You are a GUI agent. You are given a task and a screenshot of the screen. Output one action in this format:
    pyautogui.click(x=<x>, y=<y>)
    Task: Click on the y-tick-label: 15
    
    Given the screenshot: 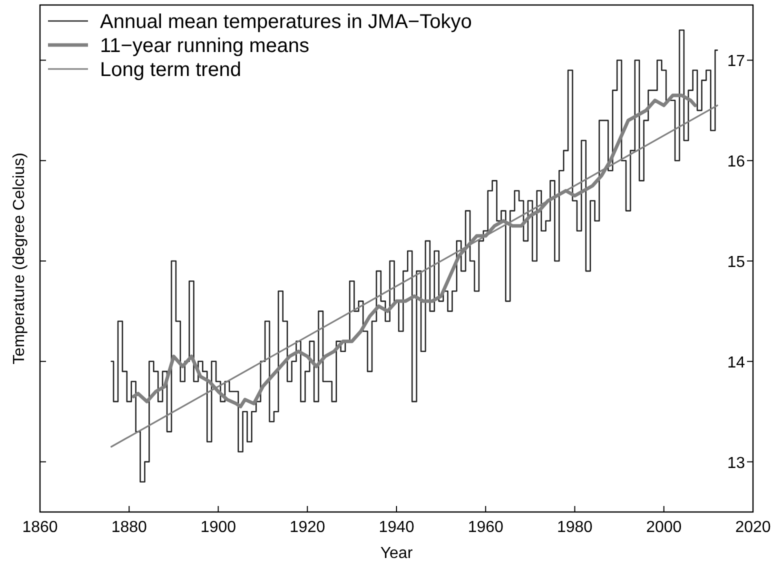 What is the action you would take?
    pyautogui.click(x=736, y=263)
    